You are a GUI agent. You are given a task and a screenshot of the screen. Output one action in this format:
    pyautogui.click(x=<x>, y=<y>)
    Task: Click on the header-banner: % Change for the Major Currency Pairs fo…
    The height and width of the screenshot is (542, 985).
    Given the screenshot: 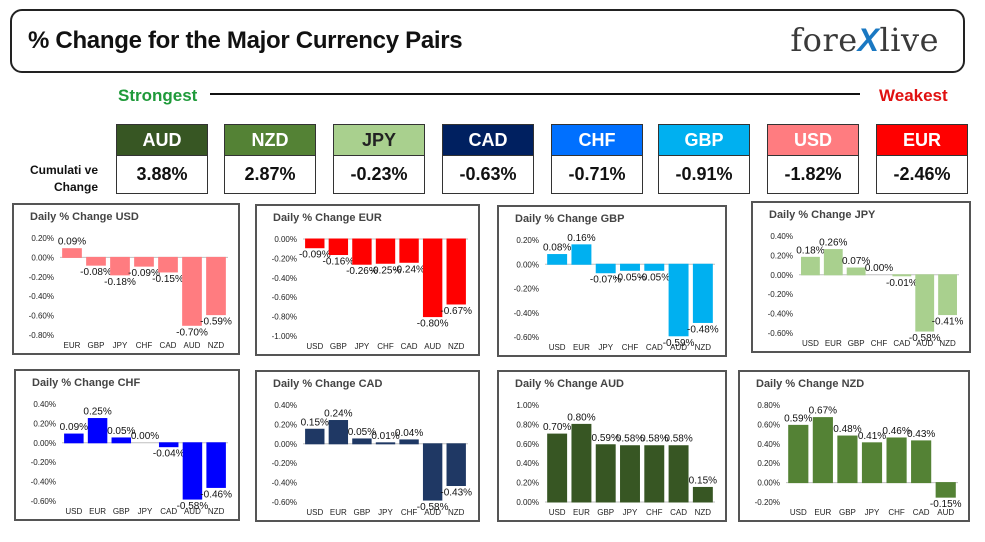 What is the action you would take?
    pyautogui.click(x=487, y=41)
    